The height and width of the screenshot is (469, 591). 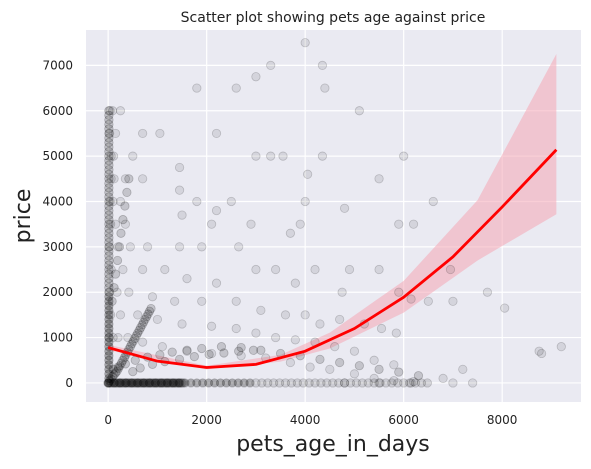 I want to click on y-tick-label: 7000, so click(x=57, y=65).